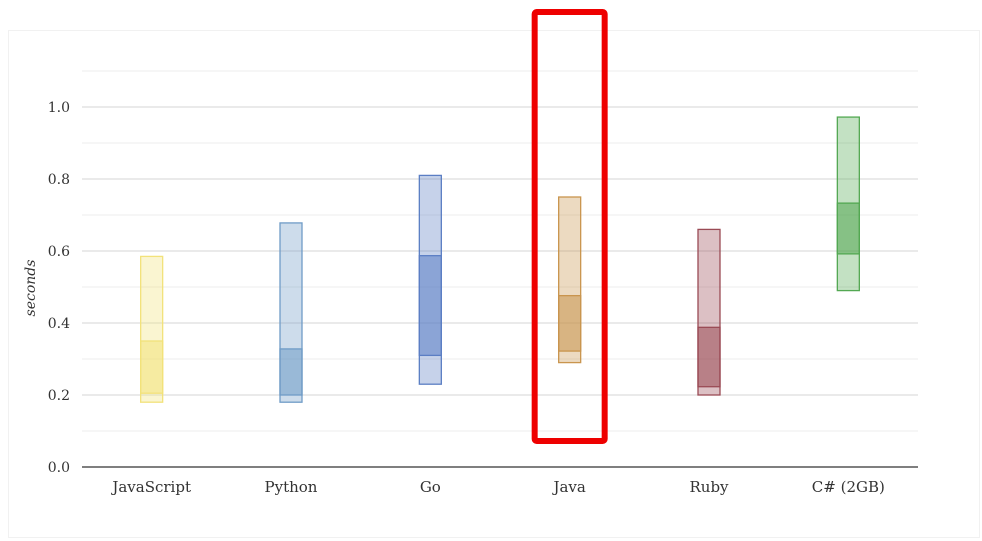 Image resolution: width=982 pixels, height=541 pixels. I want to click on y-tick-label: 0.4, so click(59, 324).